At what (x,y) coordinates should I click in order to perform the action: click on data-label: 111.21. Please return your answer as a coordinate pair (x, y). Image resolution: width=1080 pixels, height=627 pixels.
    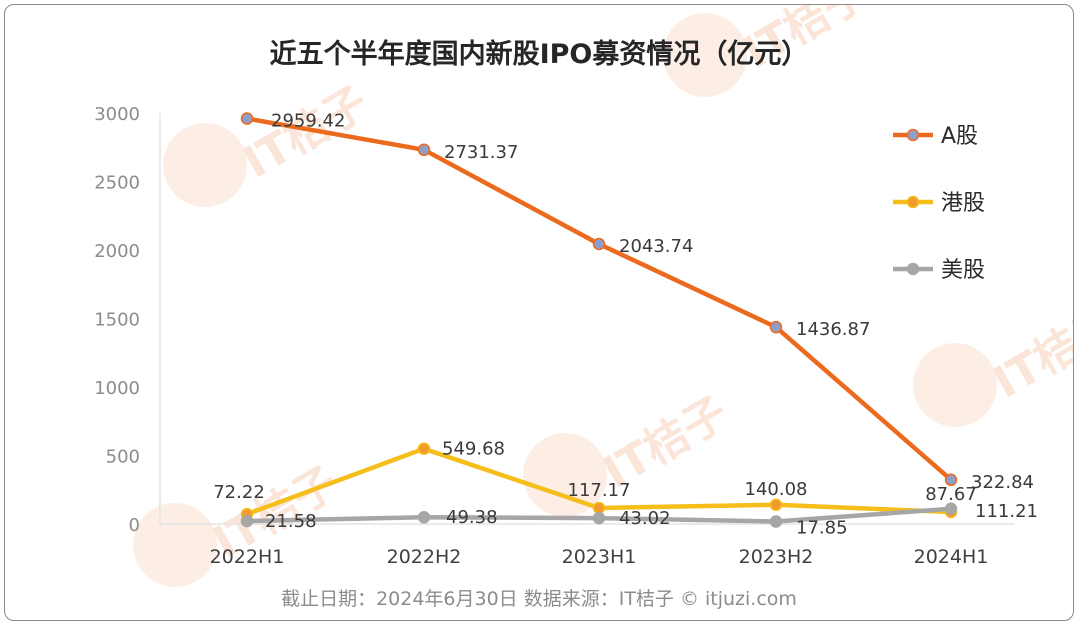
    Looking at the image, I should click on (1006, 511).